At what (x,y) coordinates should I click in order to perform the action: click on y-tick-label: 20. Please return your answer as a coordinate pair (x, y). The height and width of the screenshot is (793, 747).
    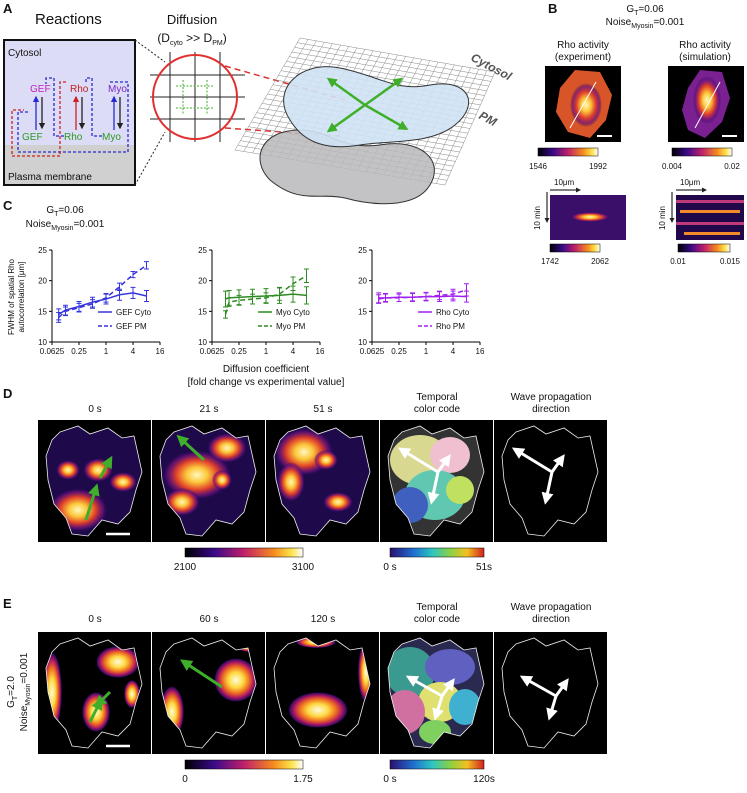
    Looking at the image, I should click on (362, 281).